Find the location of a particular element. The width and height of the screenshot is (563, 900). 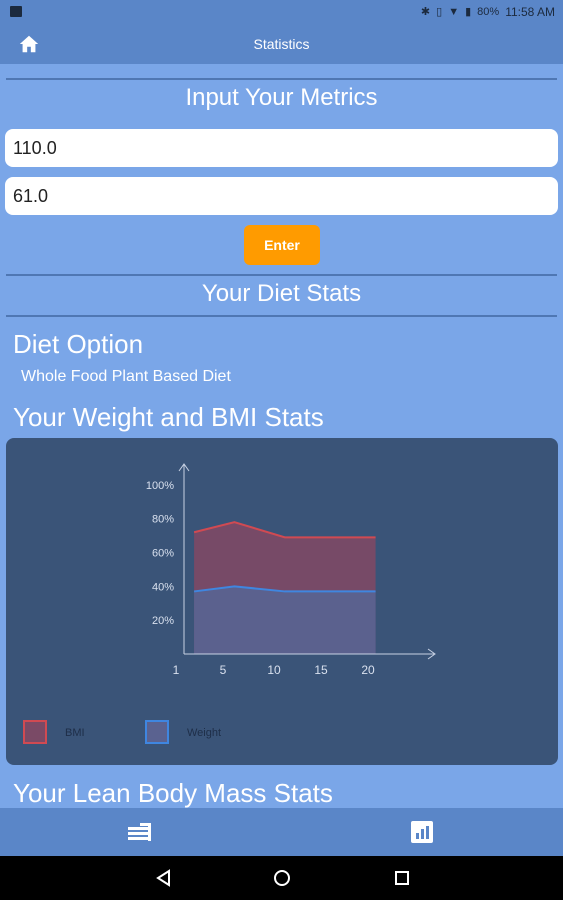

status-icons: ✱ ▯ ▼ ▮ 80% 11:58 AM is located at coordinates (488, 12).